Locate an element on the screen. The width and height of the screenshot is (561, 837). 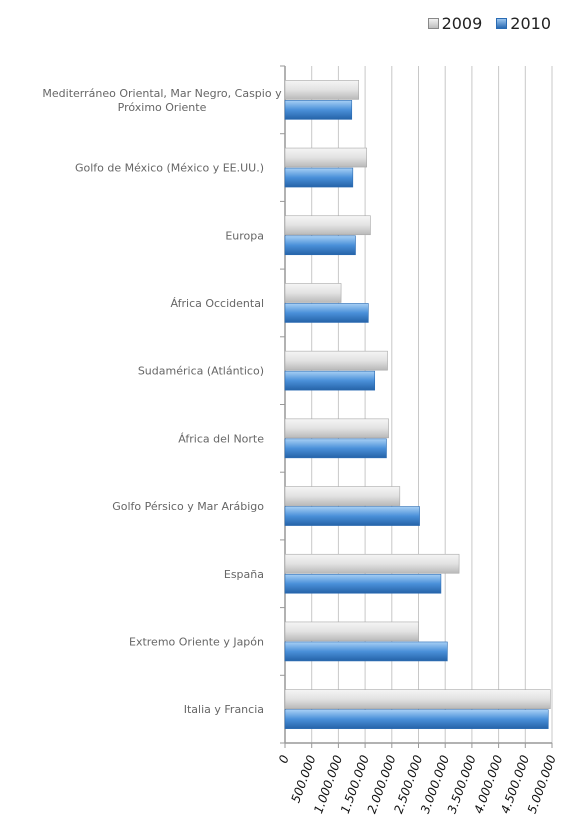
category-label: Sudamérica (Atlántico) is located at coordinates (201, 371).